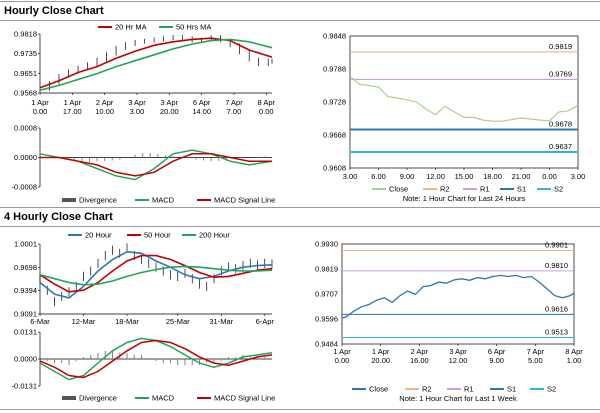  I want to click on hourly-24h-x-tick-label: 15.00, so click(464, 176).